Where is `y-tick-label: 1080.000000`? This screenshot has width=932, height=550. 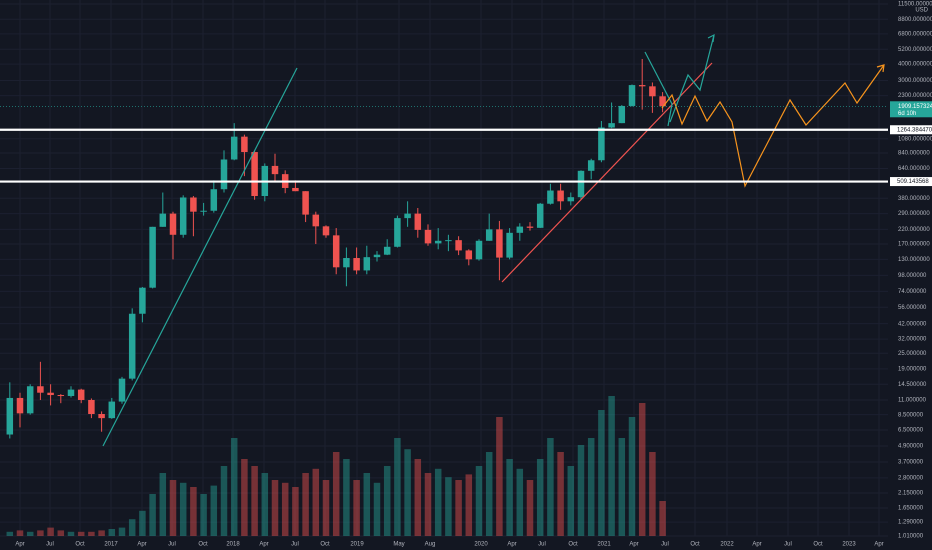
y-tick-label: 1080.000000 is located at coordinates (915, 139).